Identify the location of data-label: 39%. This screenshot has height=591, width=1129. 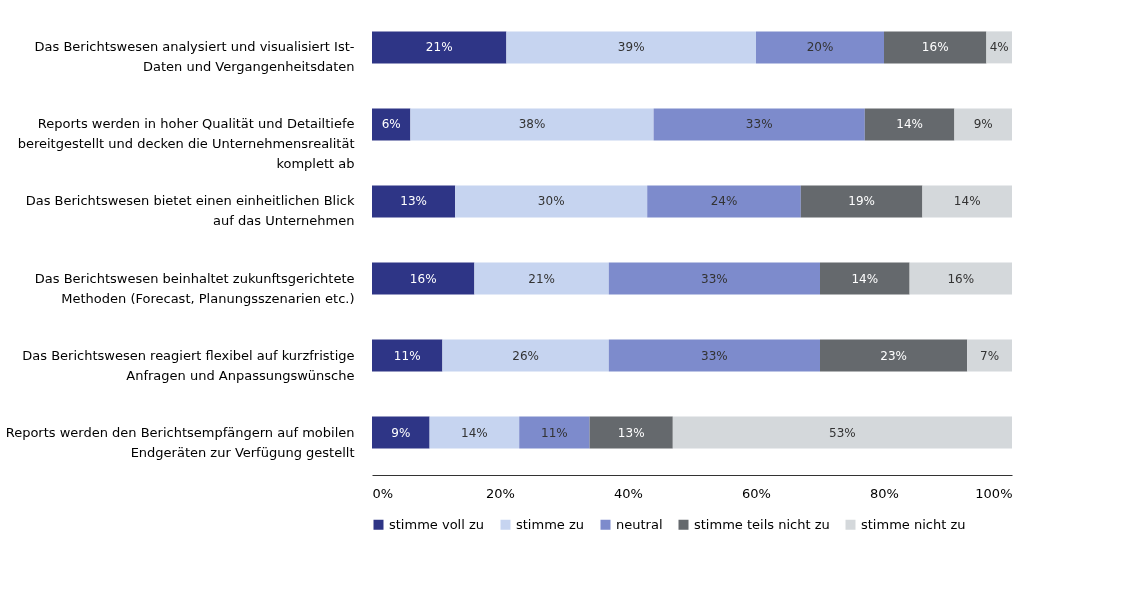
(631, 47).